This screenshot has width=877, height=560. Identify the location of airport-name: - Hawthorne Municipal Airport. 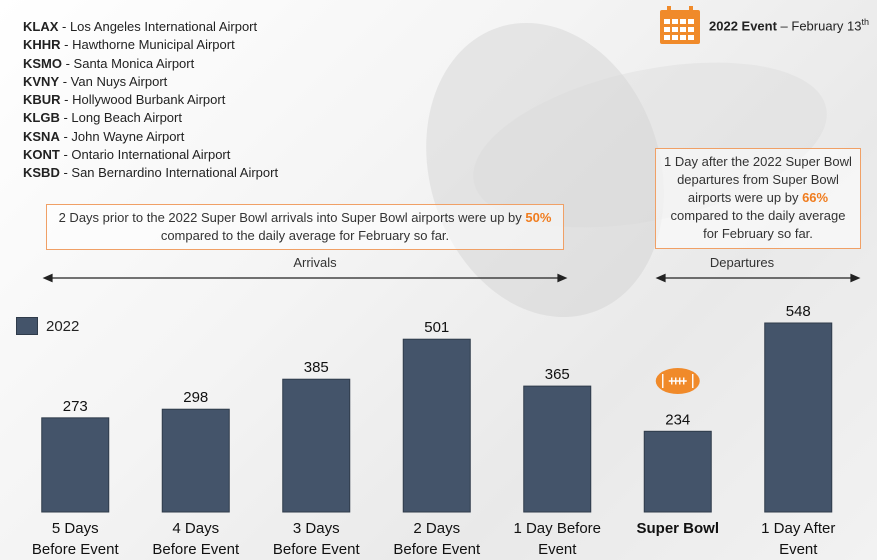
(147, 45).